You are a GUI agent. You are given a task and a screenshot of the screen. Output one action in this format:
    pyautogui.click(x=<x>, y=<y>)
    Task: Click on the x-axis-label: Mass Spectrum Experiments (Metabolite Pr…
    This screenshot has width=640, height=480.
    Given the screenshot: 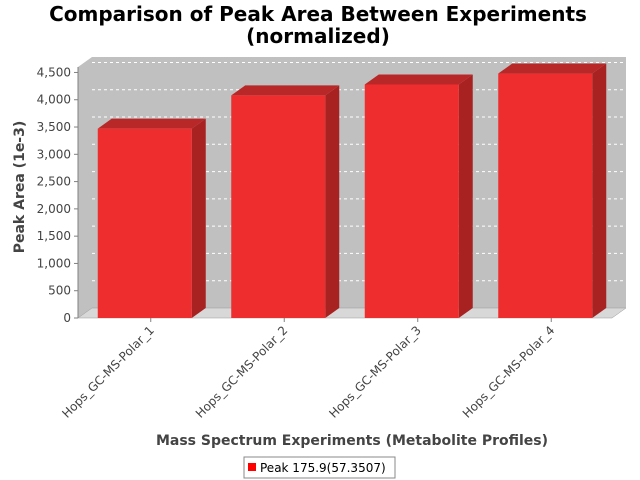 What is the action you would take?
    pyautogui.click(x=352, y=441)
    